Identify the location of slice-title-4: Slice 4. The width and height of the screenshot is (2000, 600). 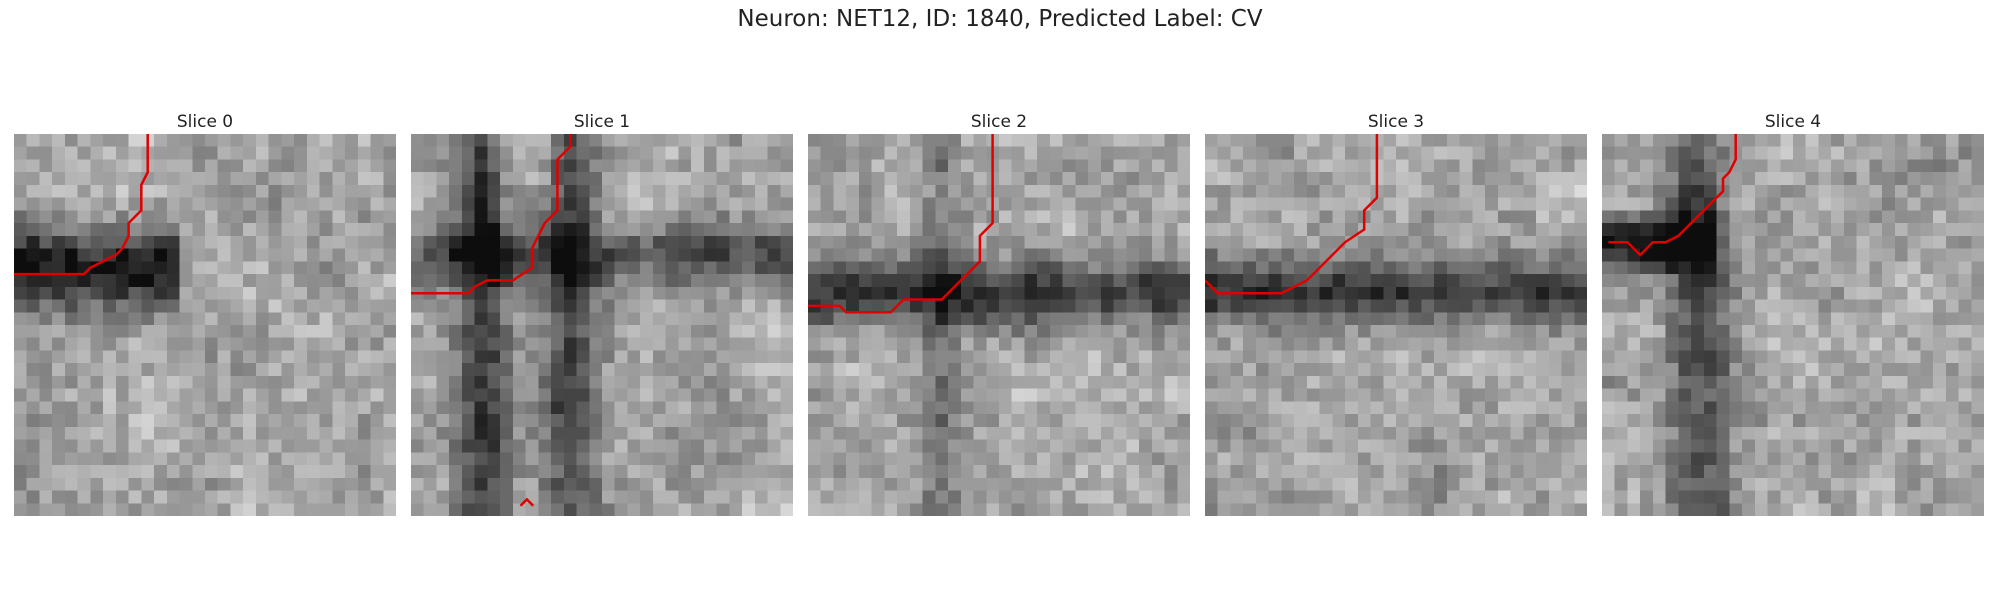
(1793, 122).